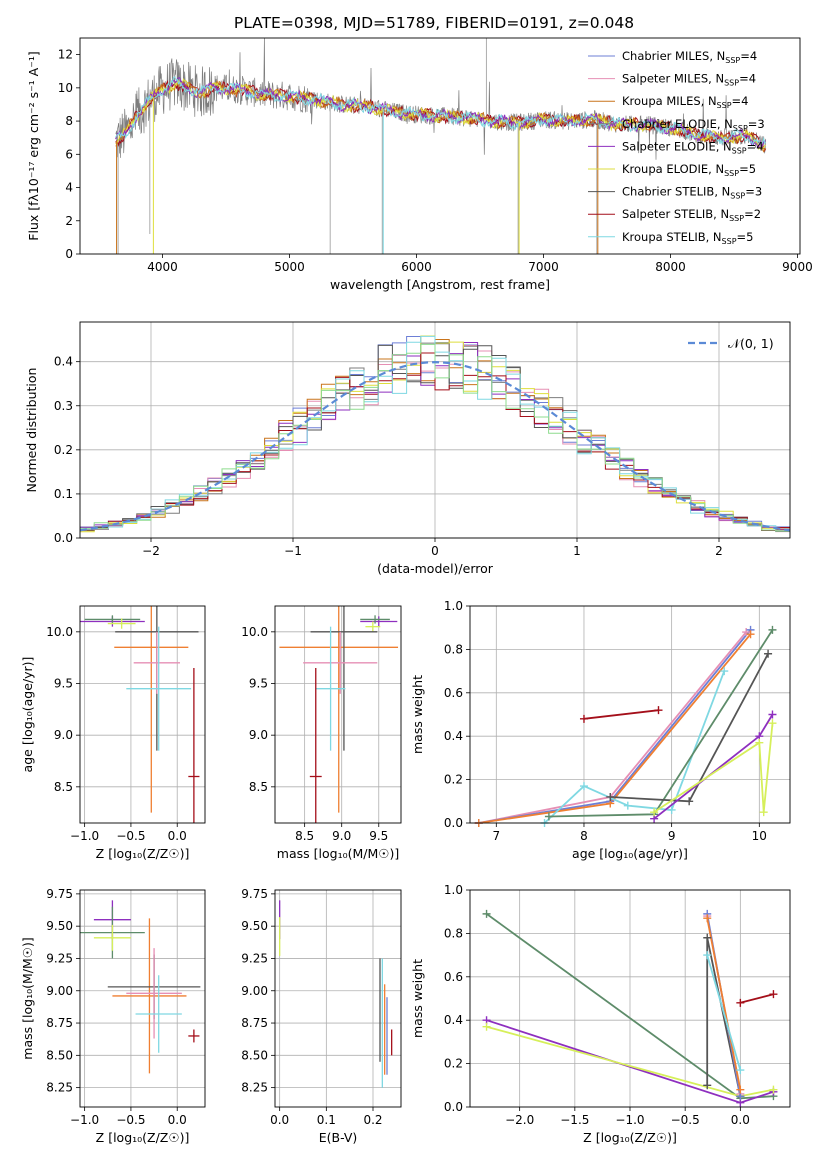  Describe the element at coordinates (797, 267) in the screenshot. I see `x-tick-label: 9000` at that location.